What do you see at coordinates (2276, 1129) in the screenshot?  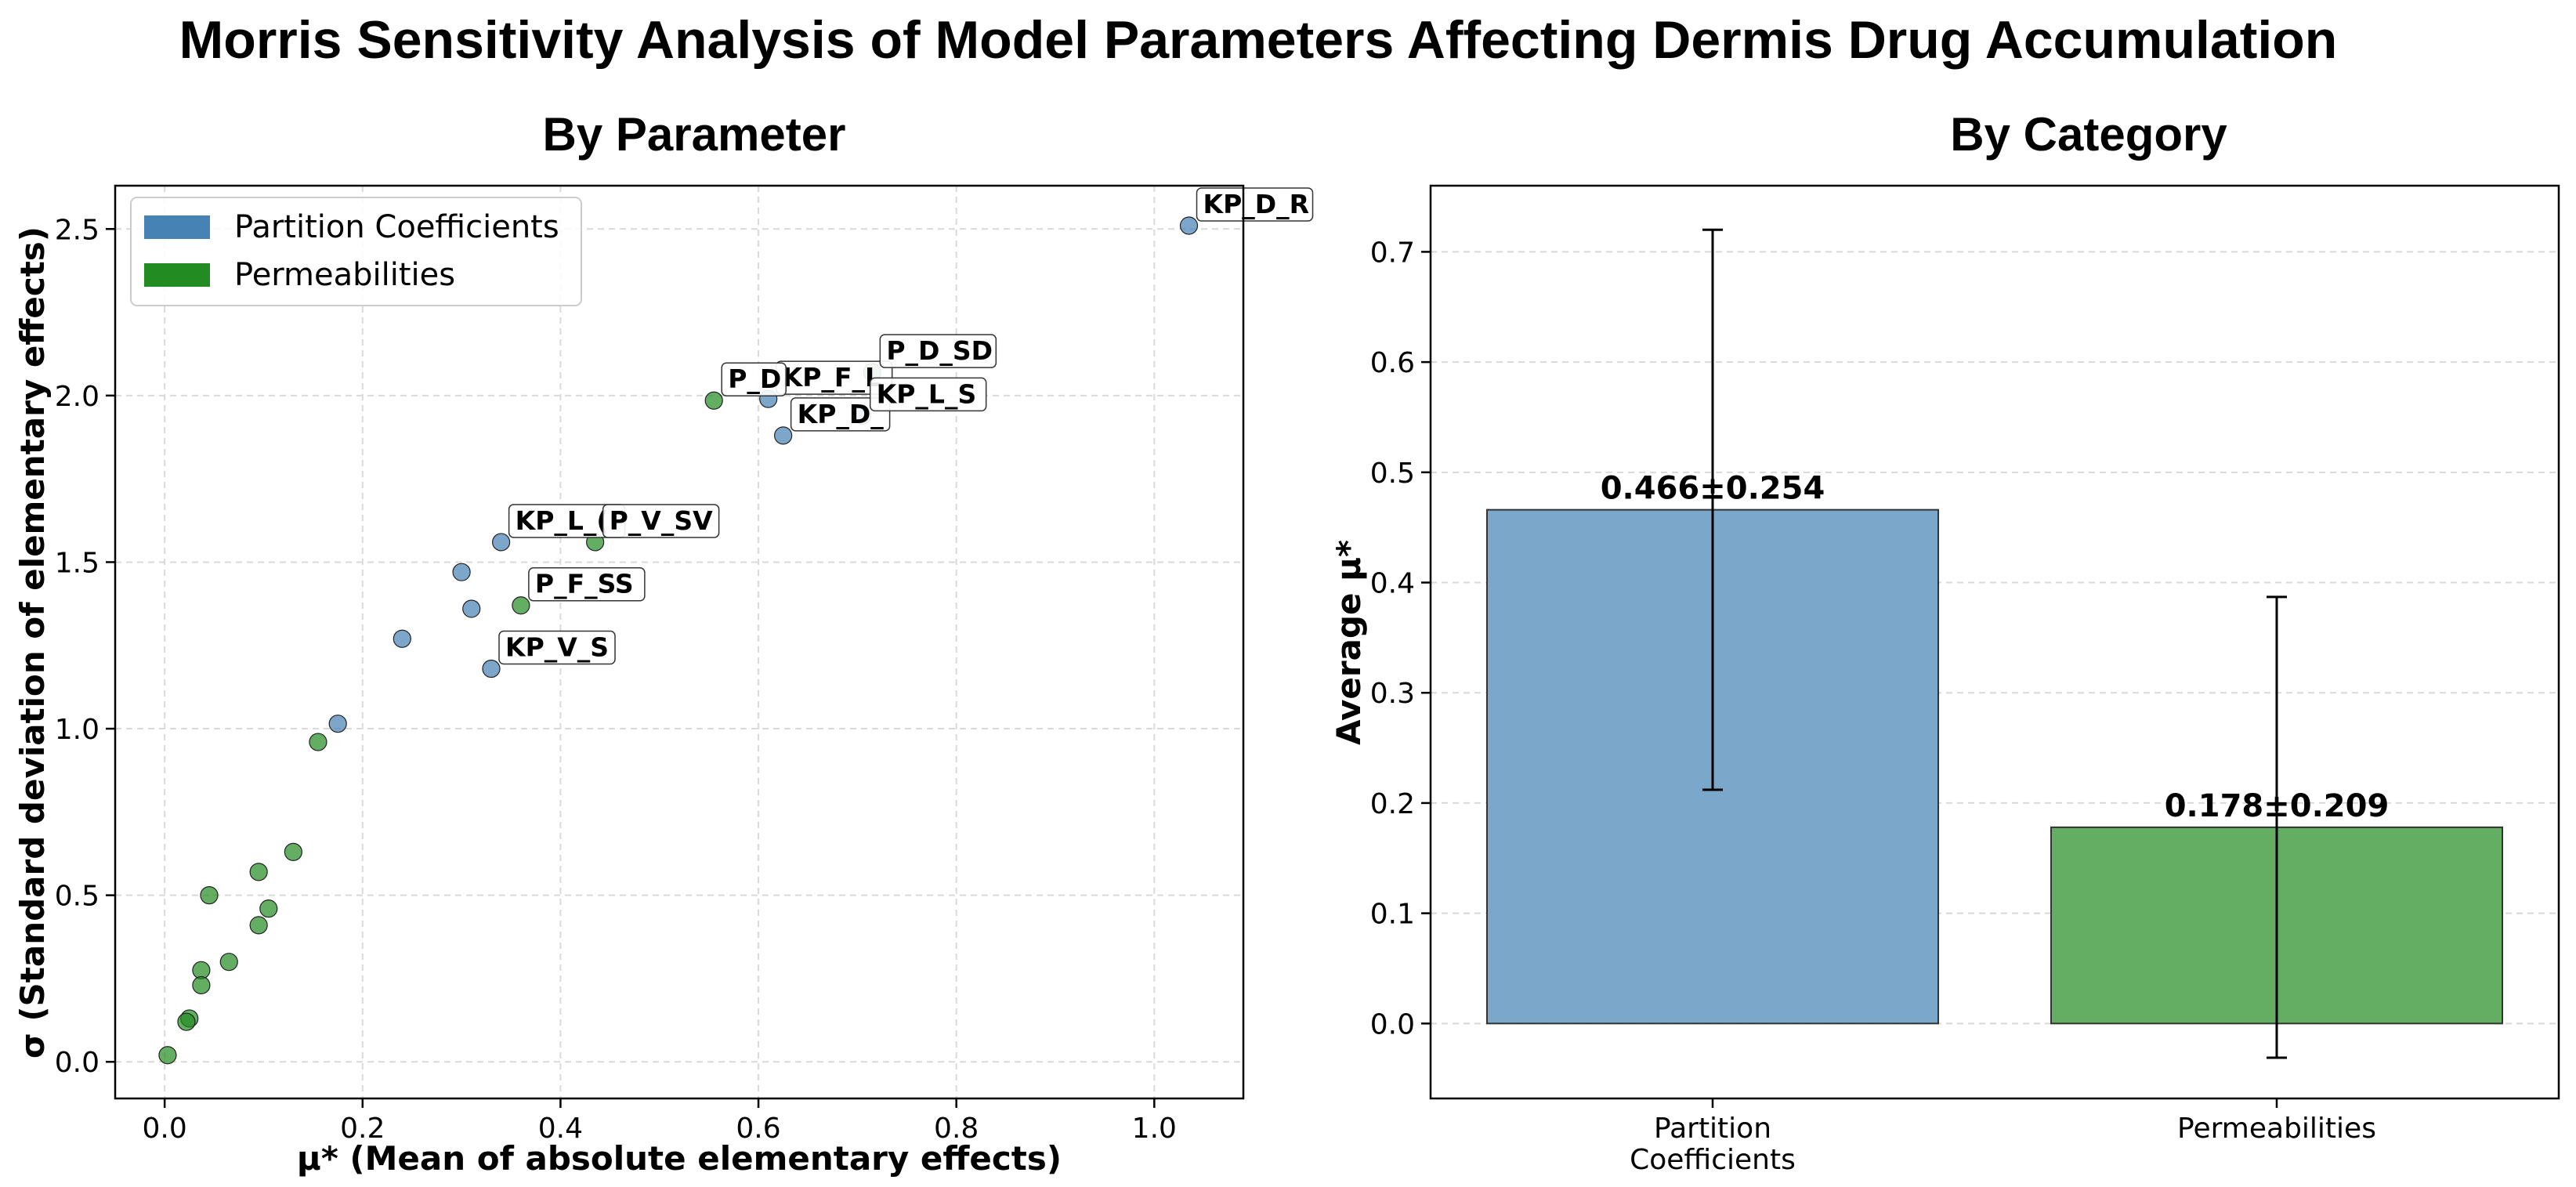 I see `bar-x-tick-label: Permeabilities` at bounding box center [2276, 1129].